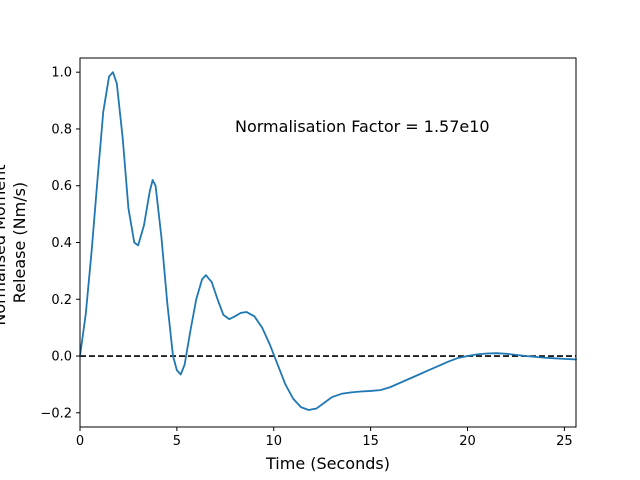 The image size is (640, 480). I want to click on normalisation-annotation: Normalisation Factor = 1.57e10, so click(362, 126).